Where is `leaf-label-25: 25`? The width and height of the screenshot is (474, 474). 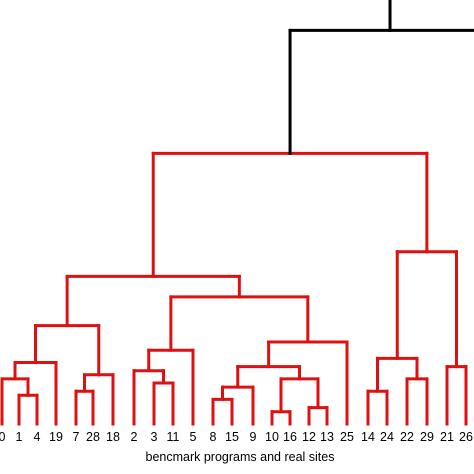 leaf-label-25: 25 is located at coordinates (347, 437).